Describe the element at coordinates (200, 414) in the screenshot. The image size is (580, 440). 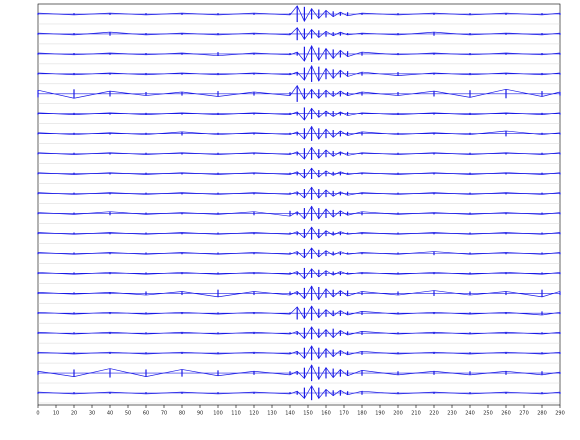
I see `x-tick-label: 90` at that location.